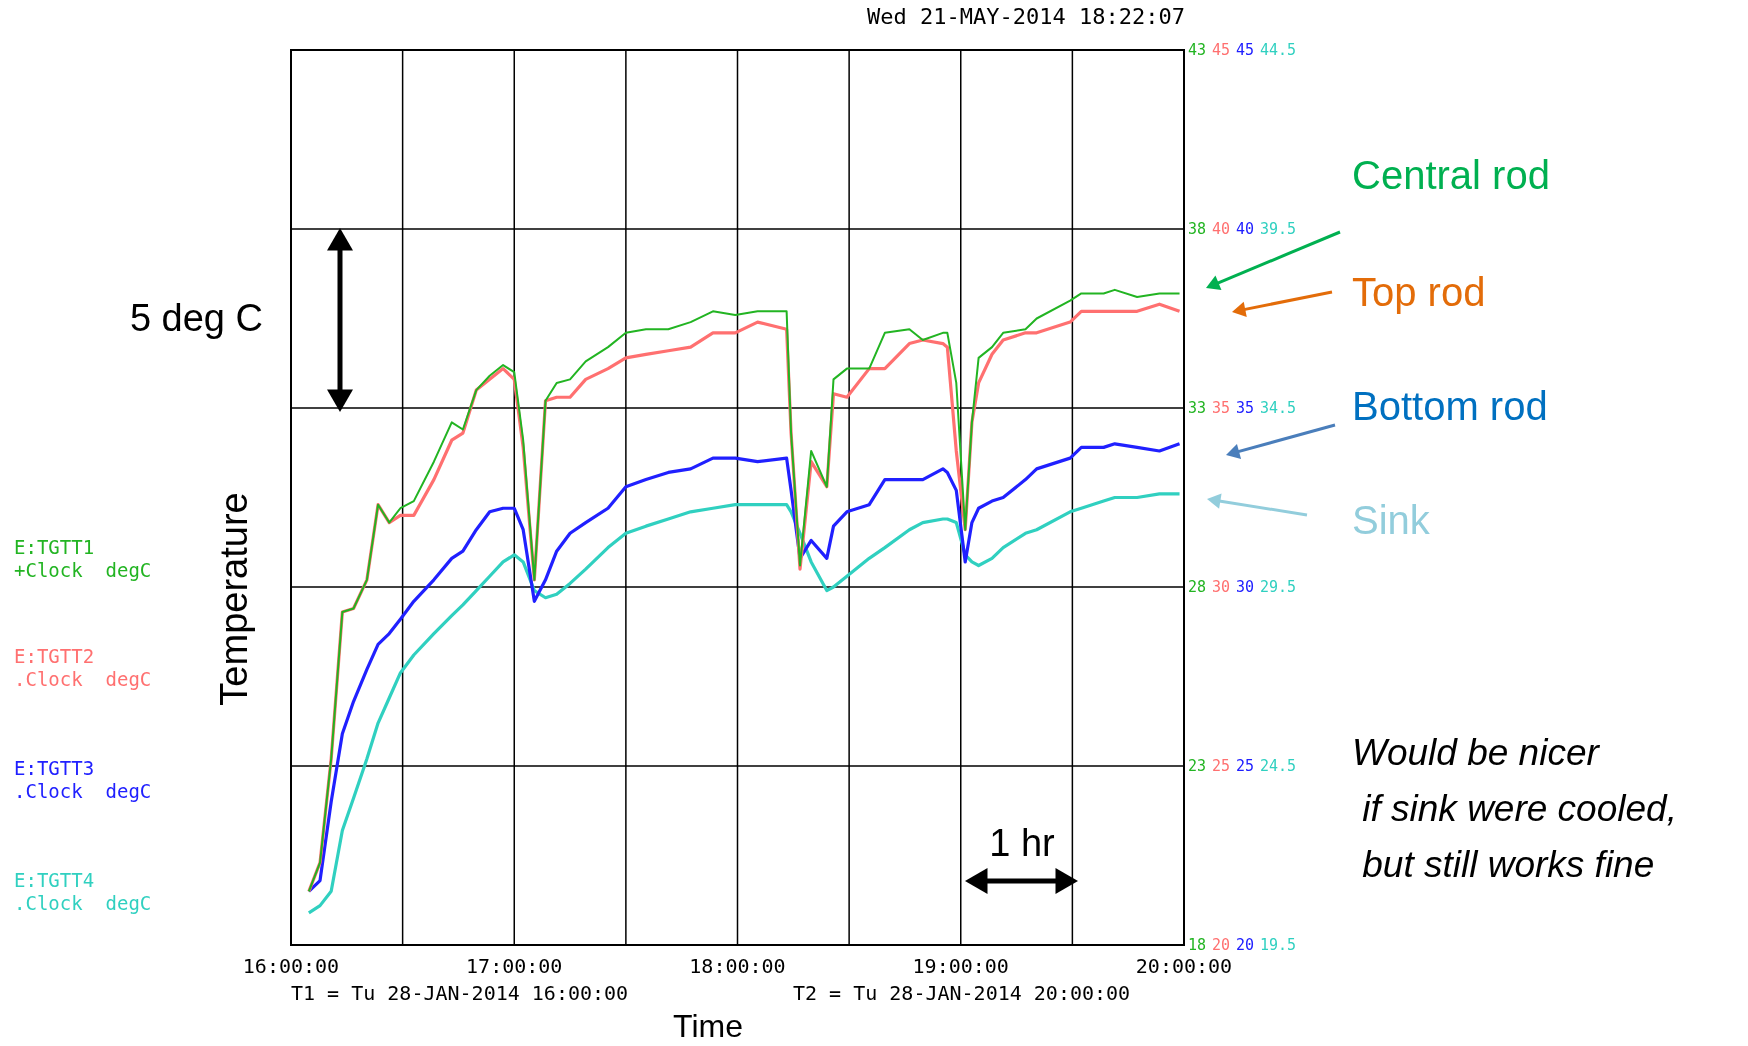 This screenshot has width=1748, height=1046. What do you see at coordinates (1278, 50) in the screenshot?
I see `y3-tick-label: 44.5` at bounding box center [1278, 50].